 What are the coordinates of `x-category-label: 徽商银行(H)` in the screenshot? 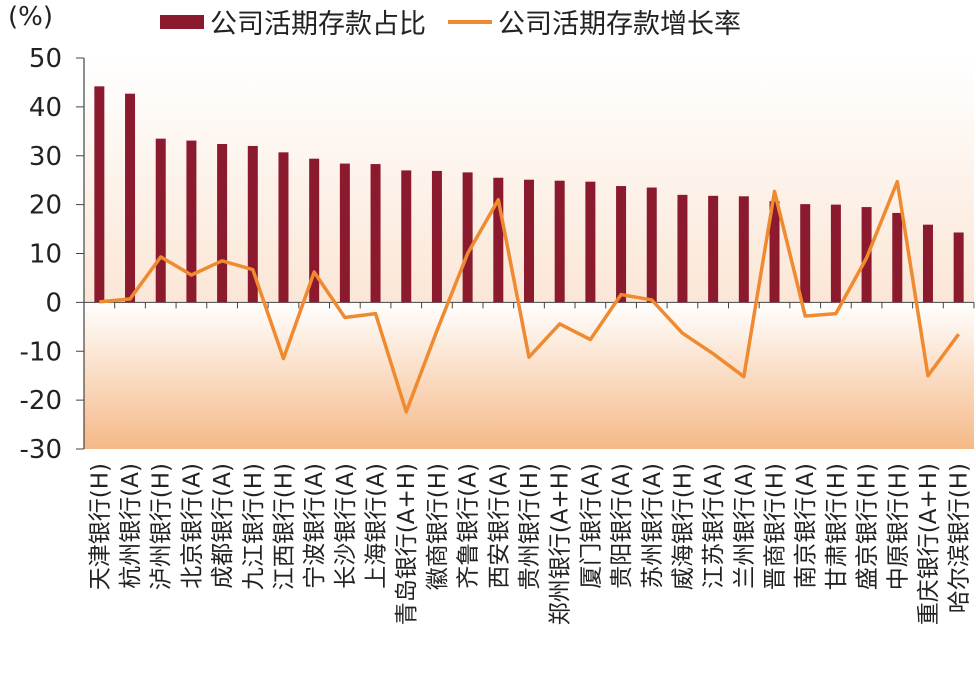 It's located at (438, 526).